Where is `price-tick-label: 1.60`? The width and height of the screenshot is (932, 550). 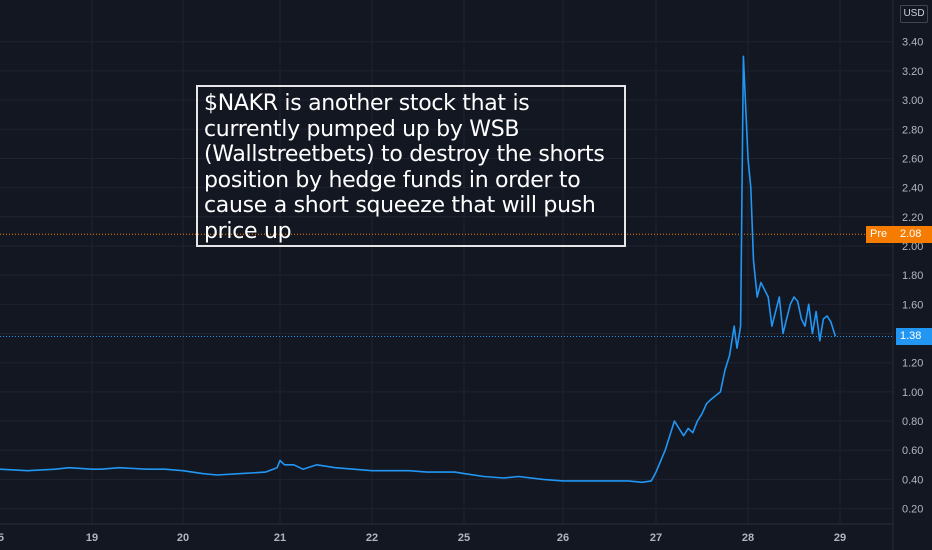 price-tick-label: 1.60 is located at coordinates (912, 305).